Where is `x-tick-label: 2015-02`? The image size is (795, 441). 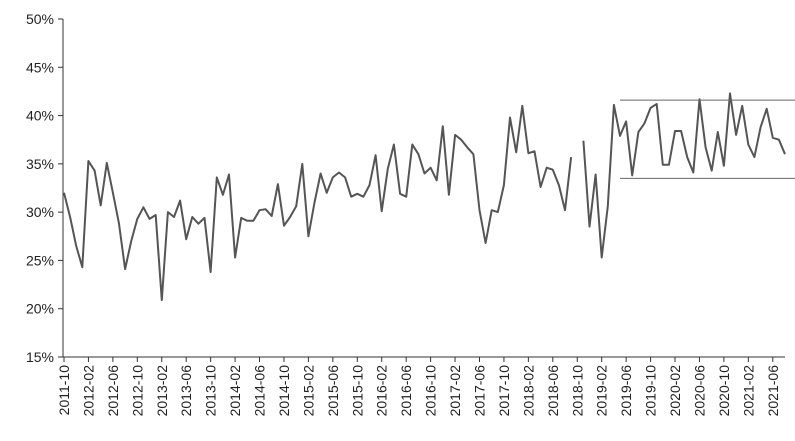
x-tick-label: 2015-02 is located at coordinates (308, 391).